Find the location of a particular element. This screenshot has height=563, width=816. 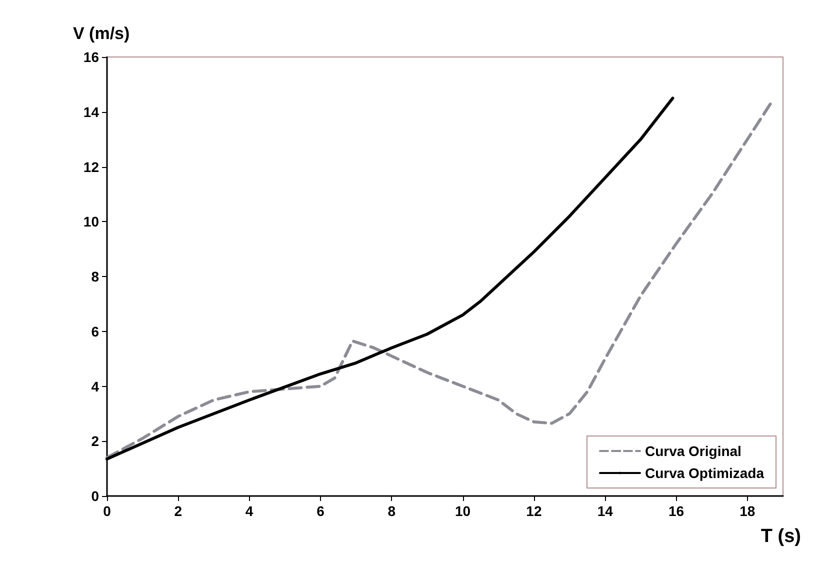

y-tick-label: 8 is located at coordinates (95, 276).